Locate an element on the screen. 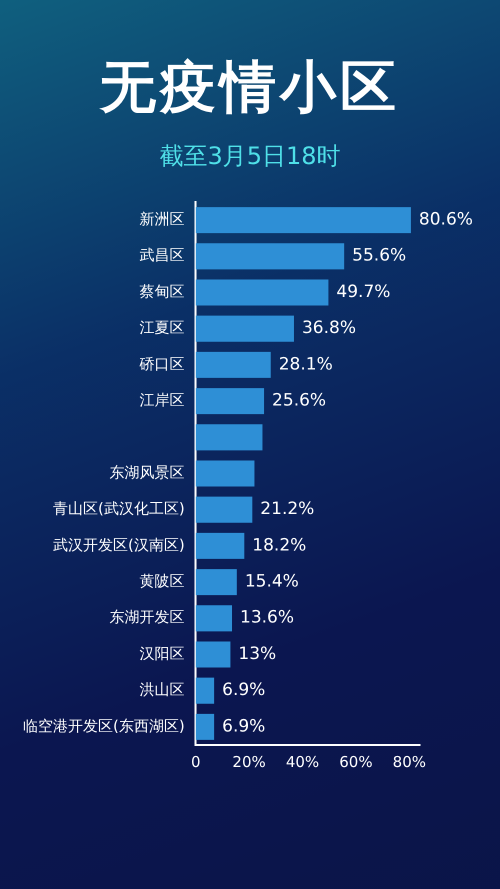 The width and height of the screenshot is (500, 889). data-label: 18.2% is located at coordinates (279, 545).